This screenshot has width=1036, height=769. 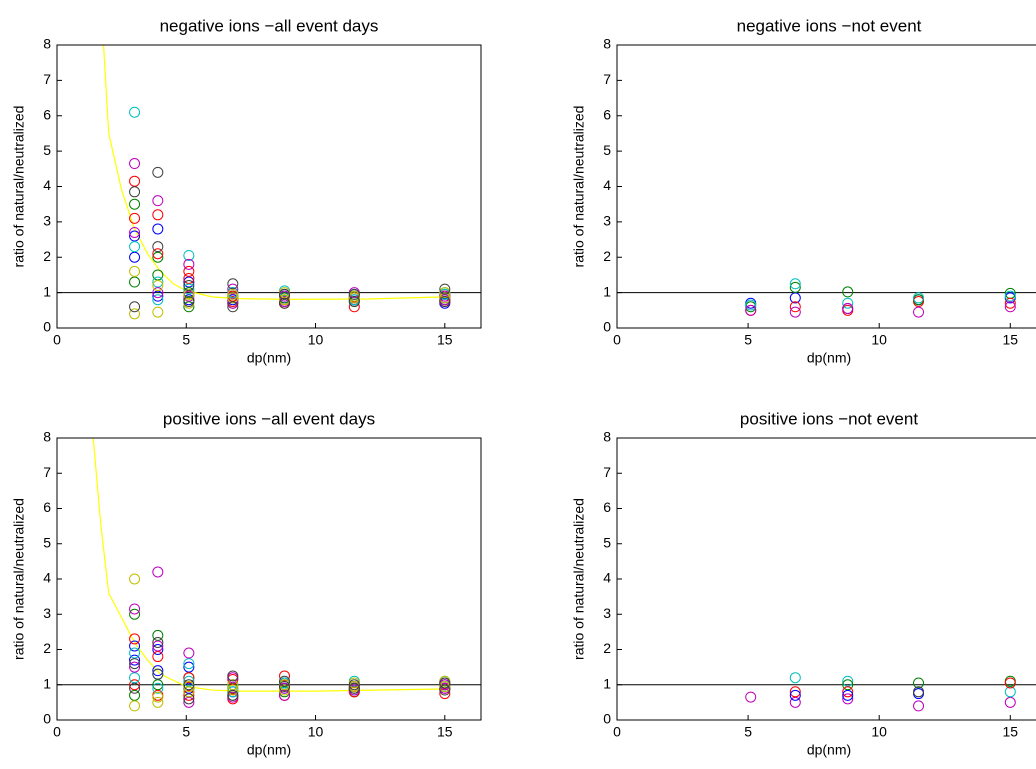 What do you see at coordinates (607, 291) in the screenshot?
I see `y-tick-label: 1` at bounding box center [607, 291].